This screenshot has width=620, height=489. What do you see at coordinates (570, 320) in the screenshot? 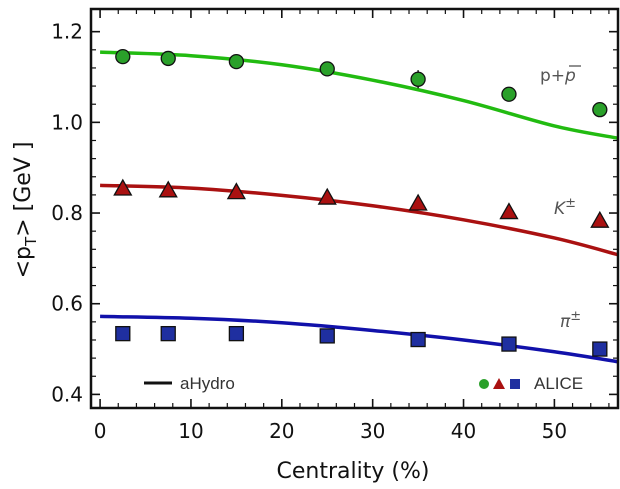
I see `series-label-pion: π±` at bounding box center [570, 320].